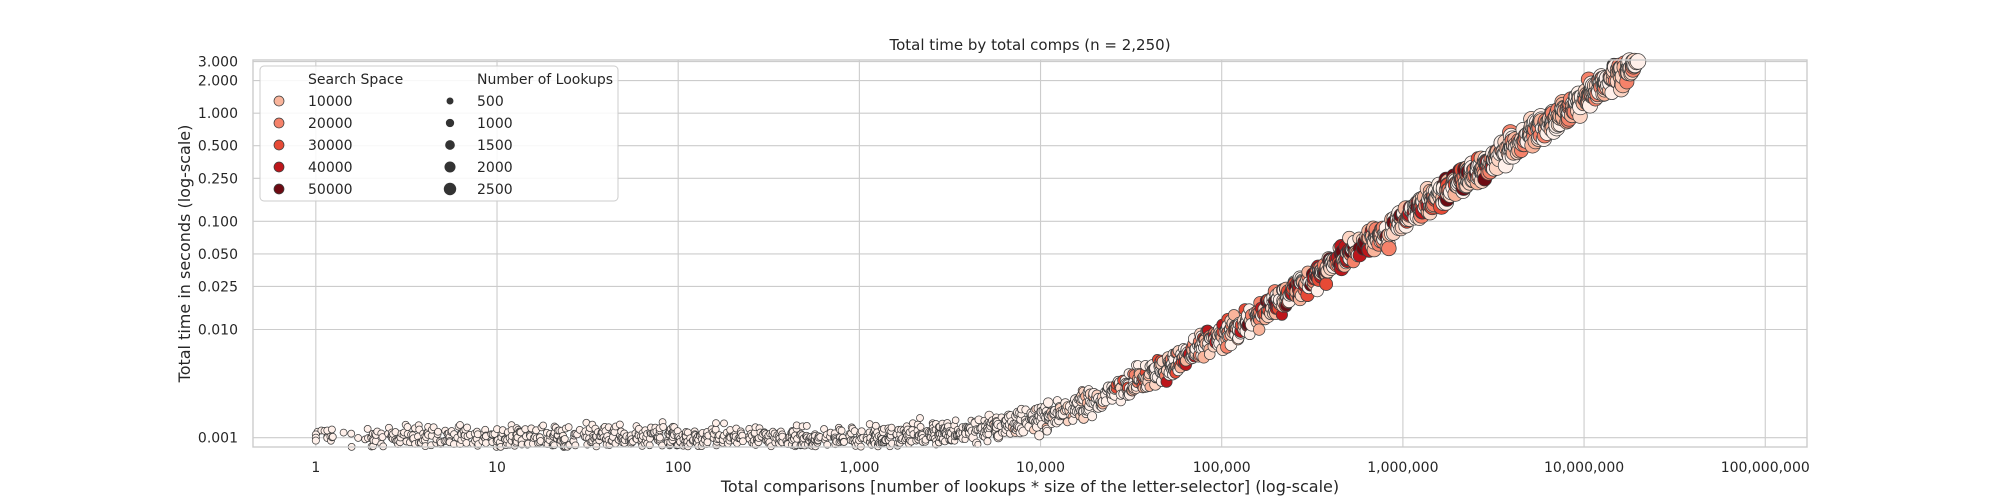  Describe the element at coordinates (495, 146) in the screenshot. I see `legend-size-label: 1500` at that location.